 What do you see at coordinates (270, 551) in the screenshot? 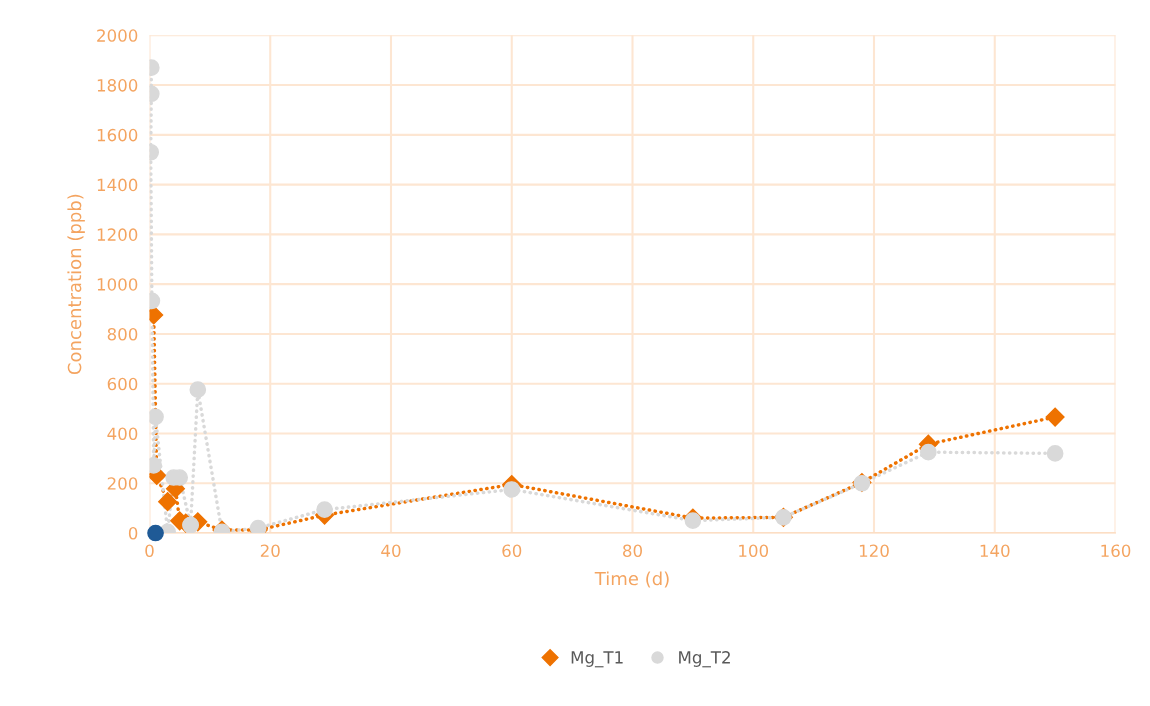
I see `x-tick-label: 20` at bounding box center [270, 551].